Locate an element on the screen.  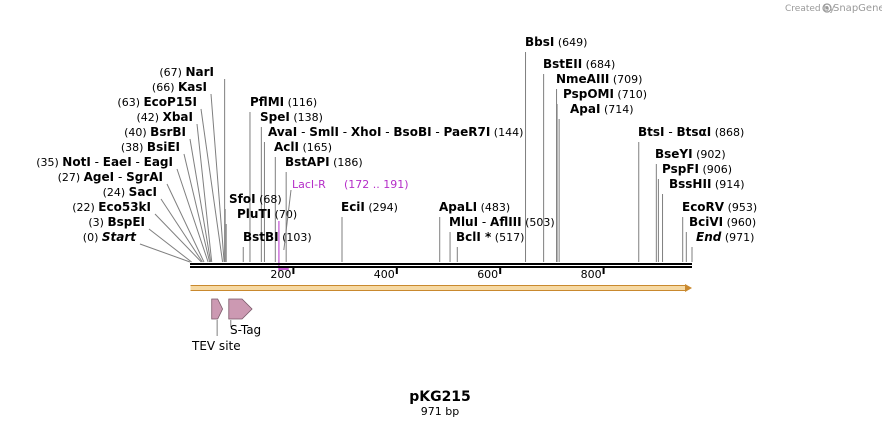
enzyme-site: BciVI (960) is located at coordinates (722, 222).